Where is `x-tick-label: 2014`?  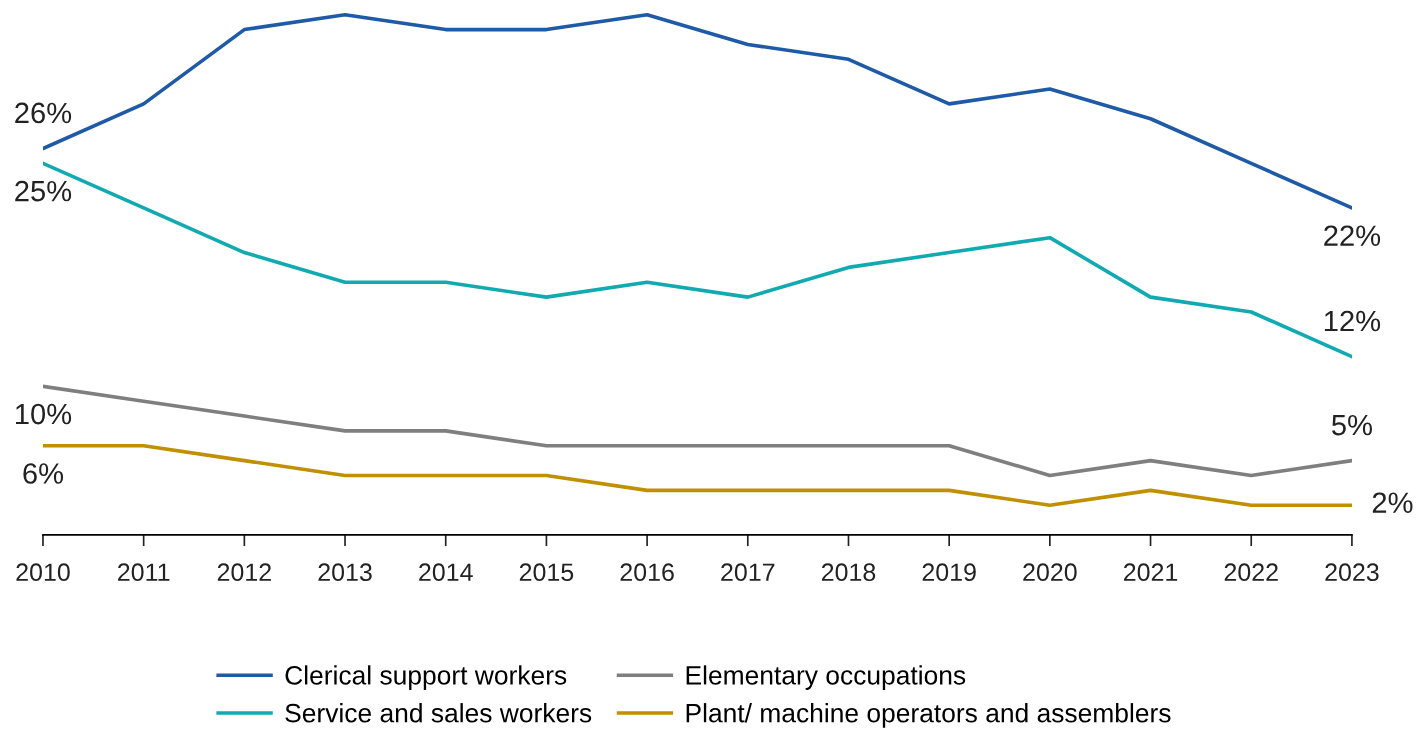
x-tick-label: 2014 is located at coordinates (446, 572).